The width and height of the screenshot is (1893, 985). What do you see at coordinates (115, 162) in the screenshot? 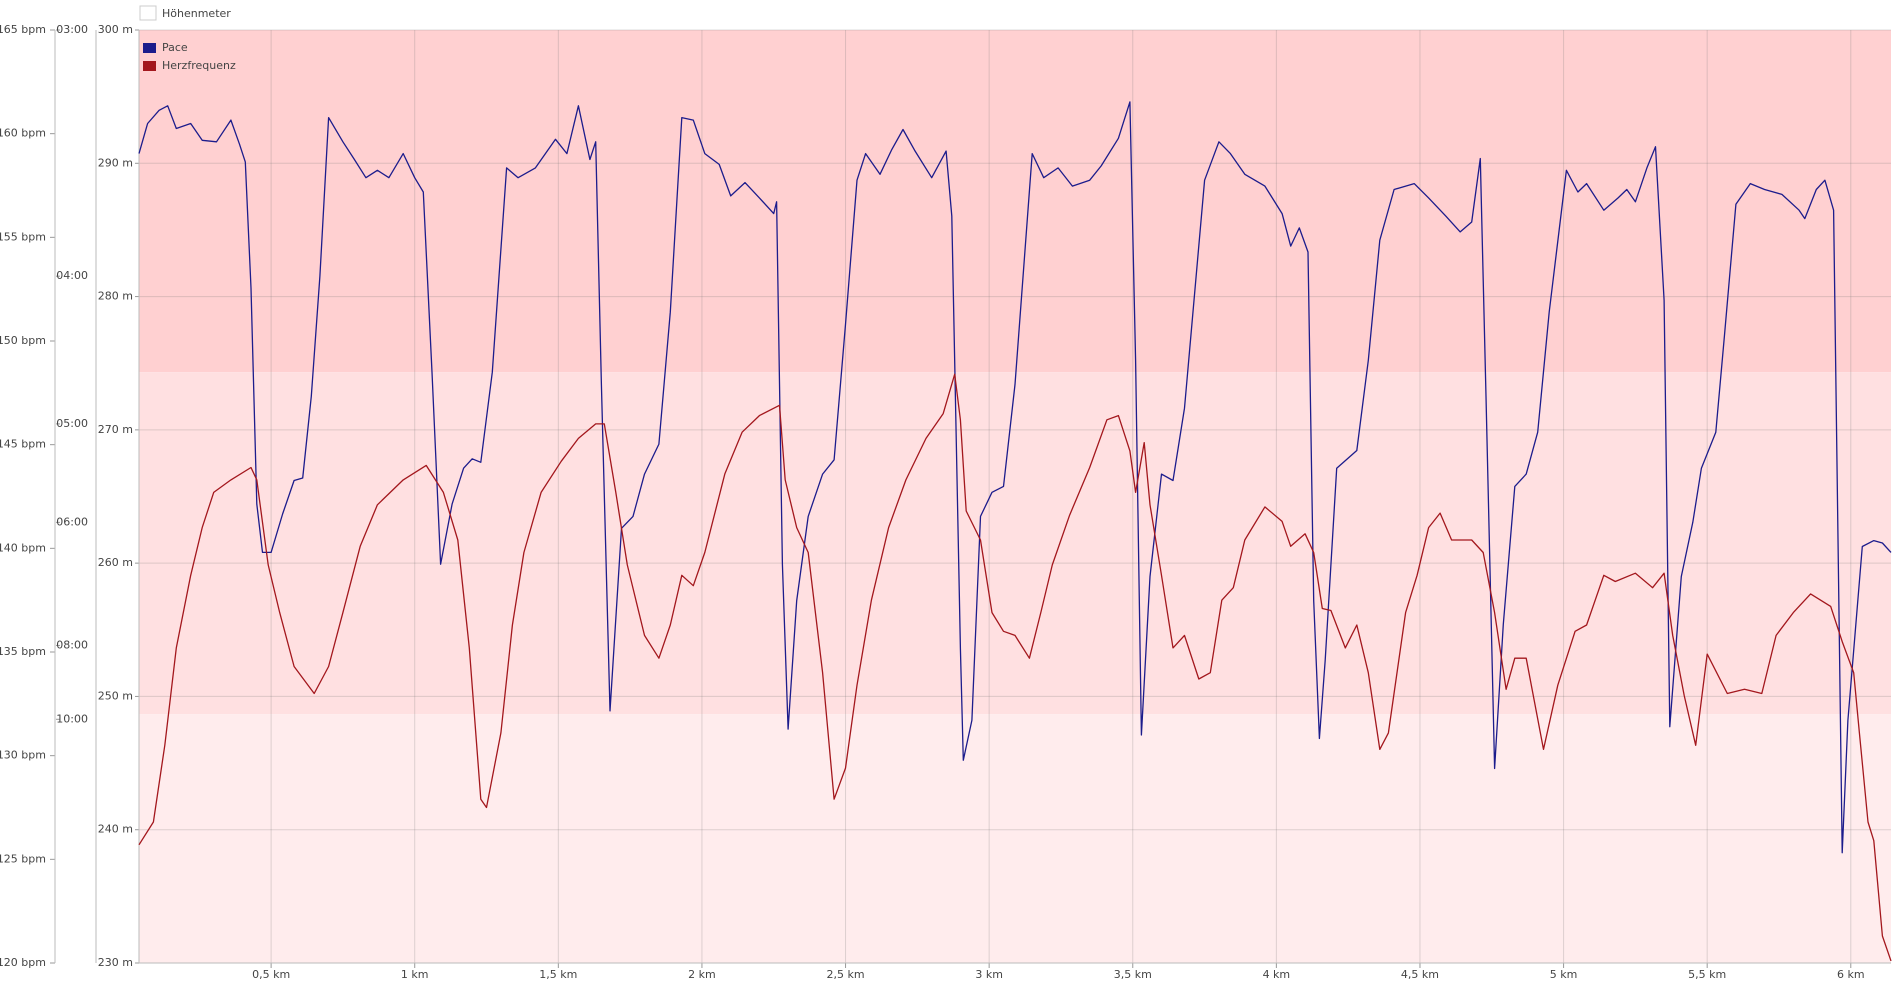
I see `y3-tick-label: 290 m` at bounding box center [115, 162].